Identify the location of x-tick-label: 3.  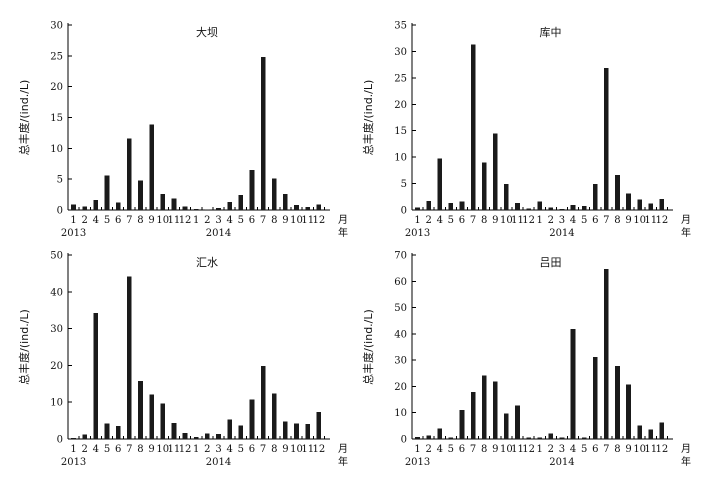
(218, 449).